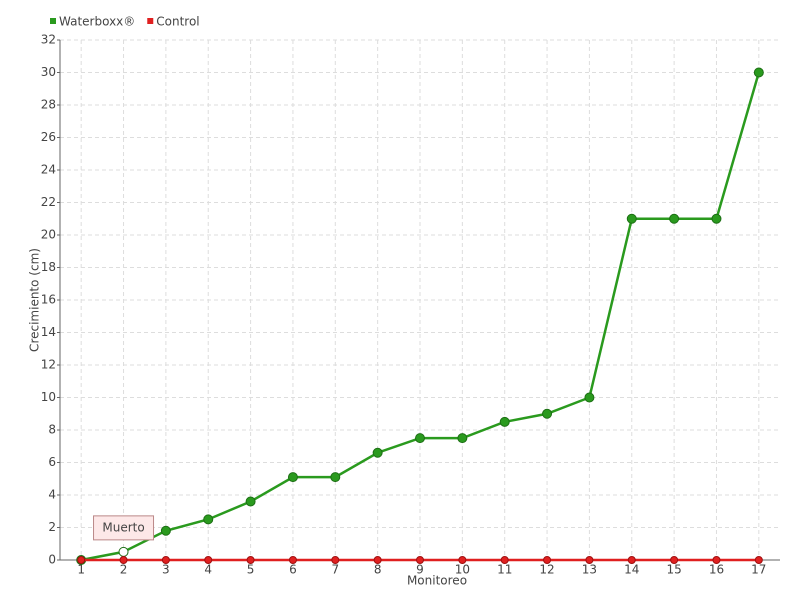  What do you see at coordinates (52, 495) in the screenshot?
I see `y-tick-label: 4` at bounding box center [52, 495].